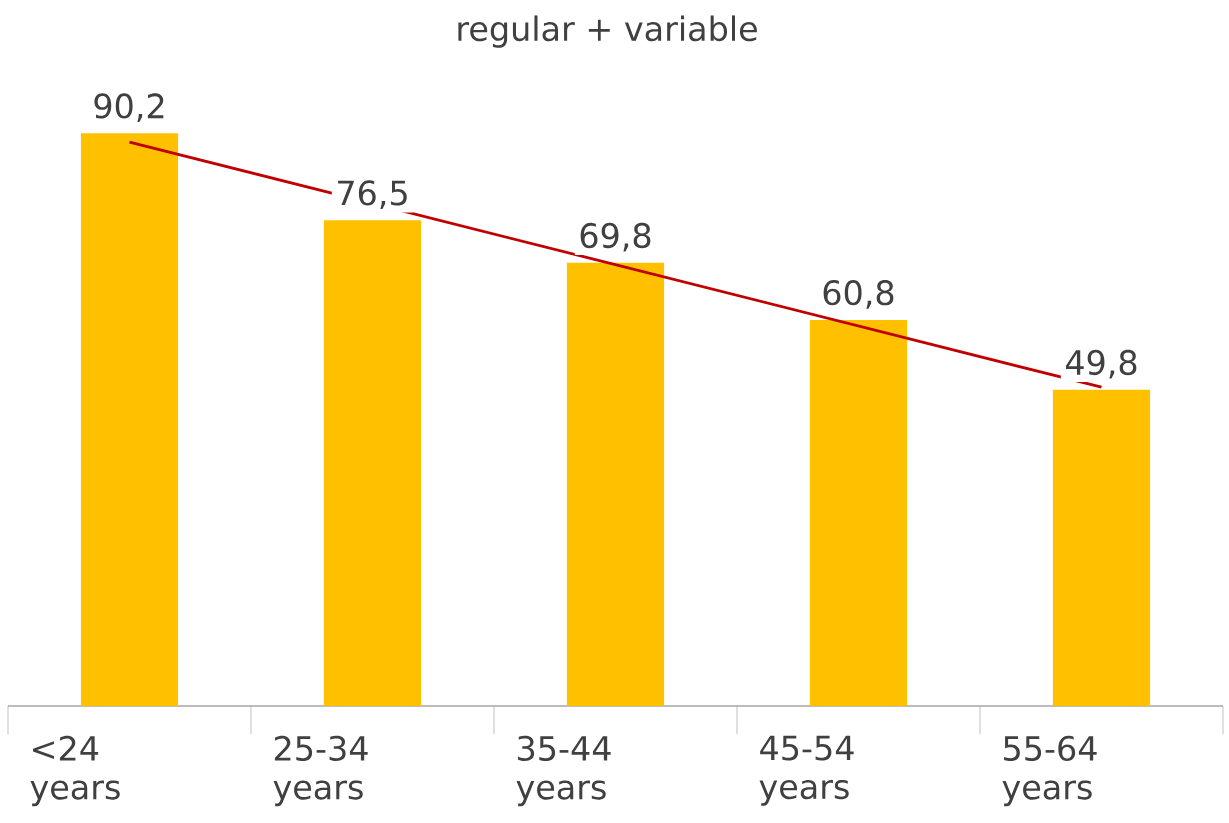 Image resolution: width=1229 pixels, height=823 pixels. I want to click on x-tick-label: 45-54 years, so click(806, 770).